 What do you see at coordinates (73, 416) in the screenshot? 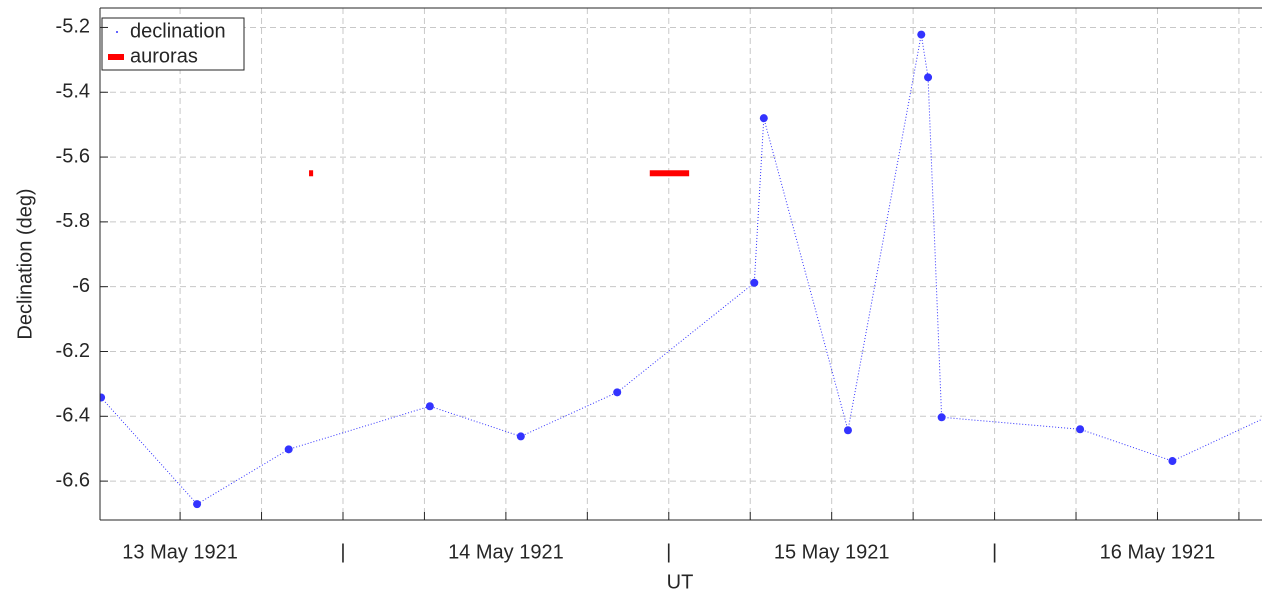
I see `y-tick-label: -6.4` at bounding box center [73, 416].